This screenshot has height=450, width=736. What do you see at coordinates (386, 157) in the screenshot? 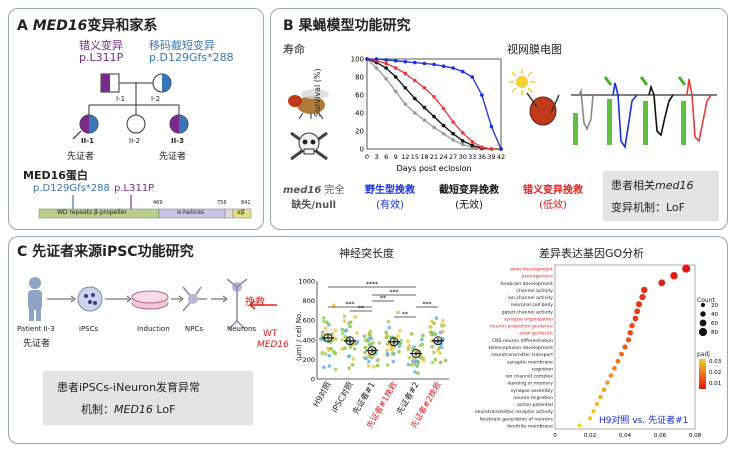
I see `survival-xtick: 6` at bounding box center [386, 157].